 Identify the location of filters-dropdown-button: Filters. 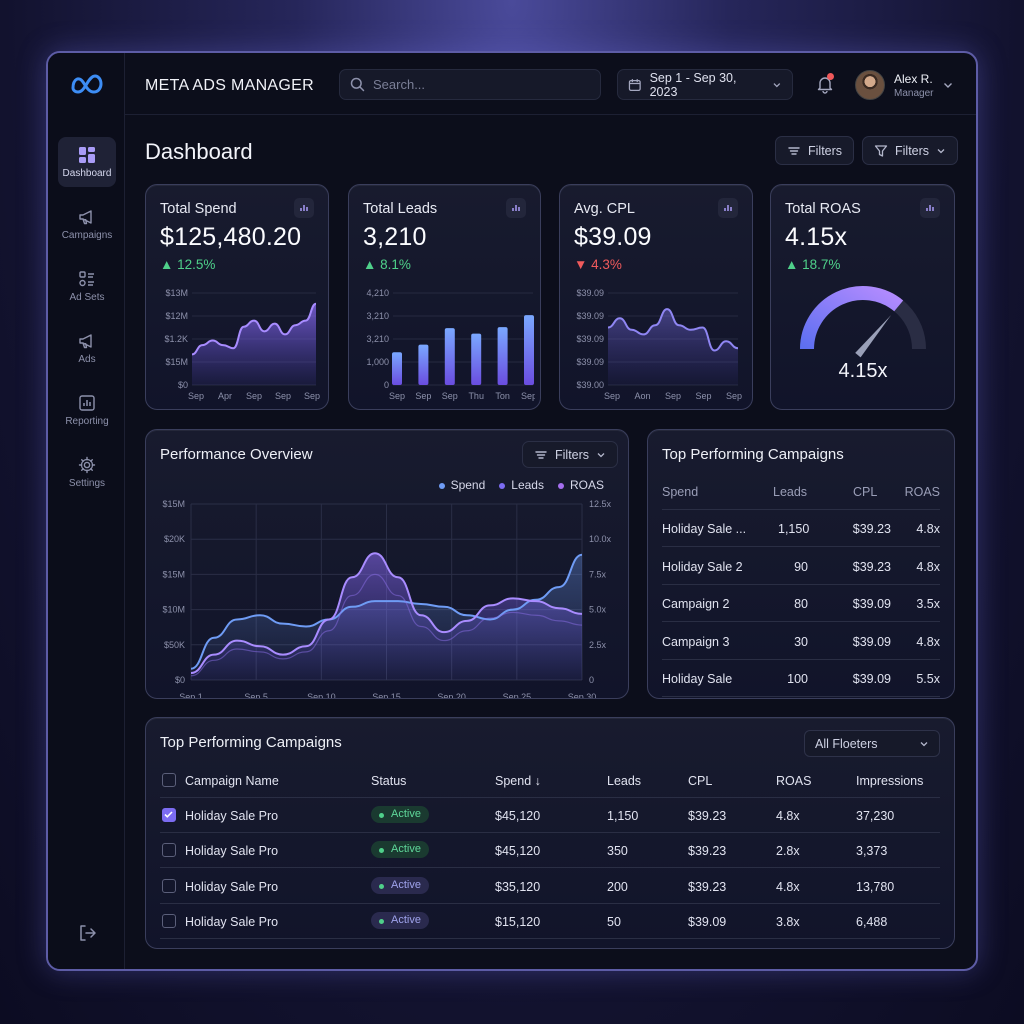
(910, 150).